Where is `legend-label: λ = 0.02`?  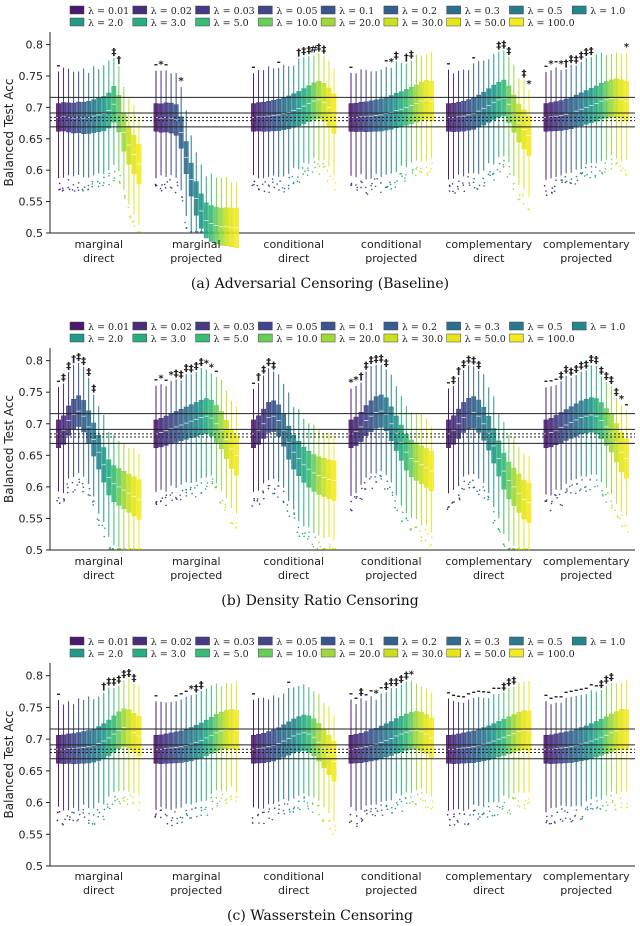
legend-label: λ = 0.02 is located at coordinates (171, 327).